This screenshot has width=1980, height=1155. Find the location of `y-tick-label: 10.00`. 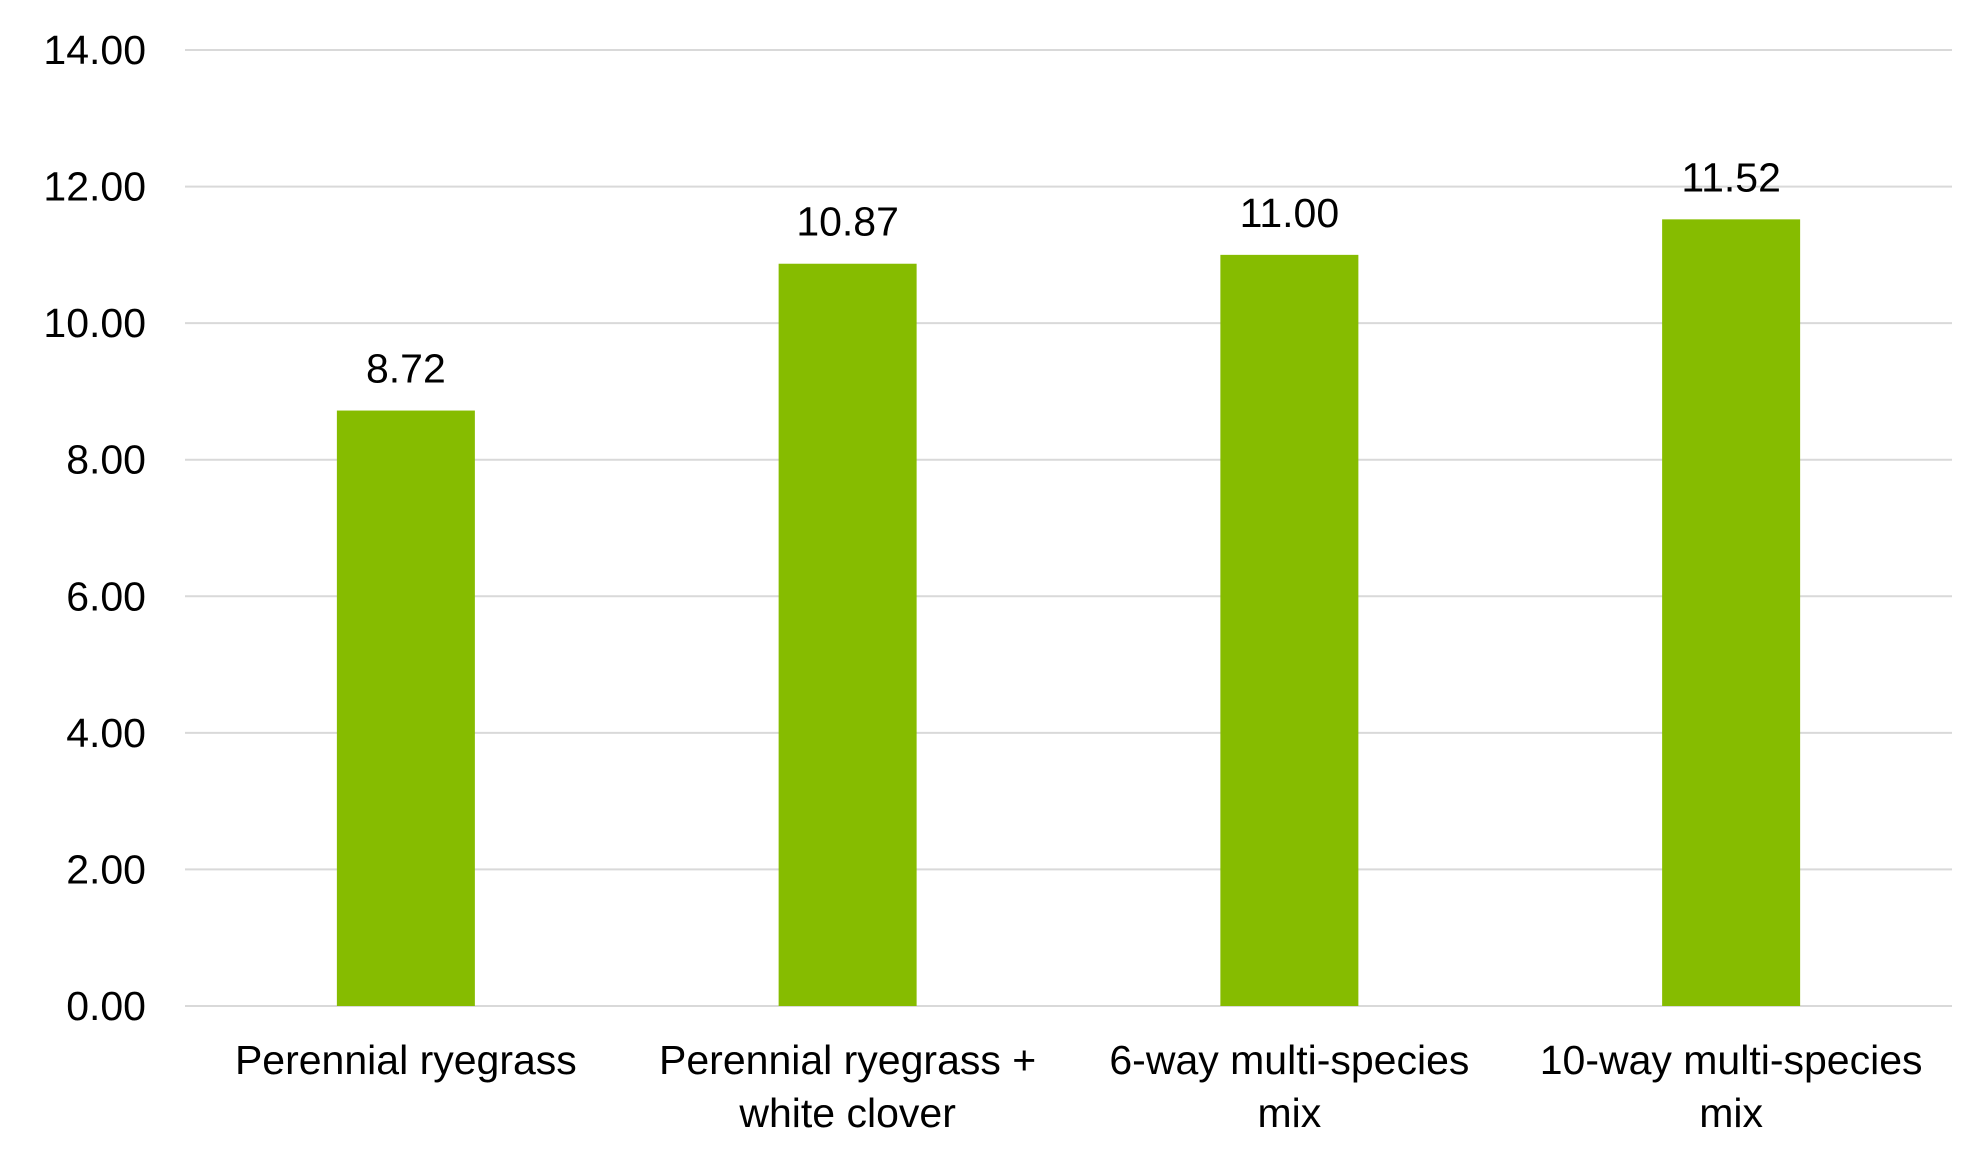

y-tick-label: 10.00 is located at coordinates (94, 323).